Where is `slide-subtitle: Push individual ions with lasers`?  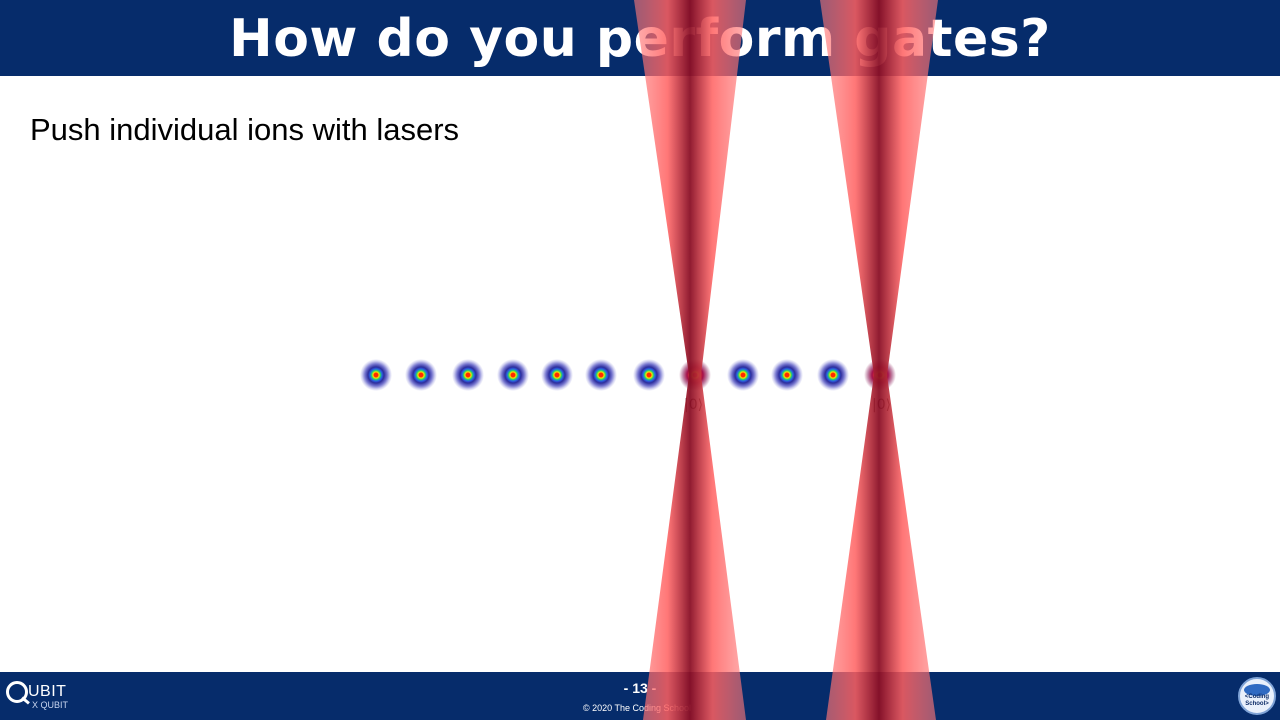 slide-subtitle: Push individual ions with lasers is located at coordinates (245, 129).